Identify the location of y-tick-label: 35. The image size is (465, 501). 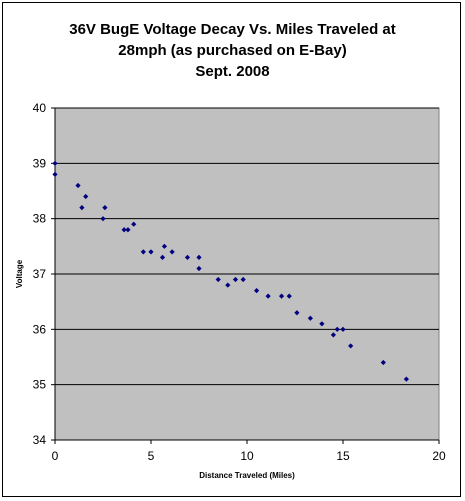
(40, 385).